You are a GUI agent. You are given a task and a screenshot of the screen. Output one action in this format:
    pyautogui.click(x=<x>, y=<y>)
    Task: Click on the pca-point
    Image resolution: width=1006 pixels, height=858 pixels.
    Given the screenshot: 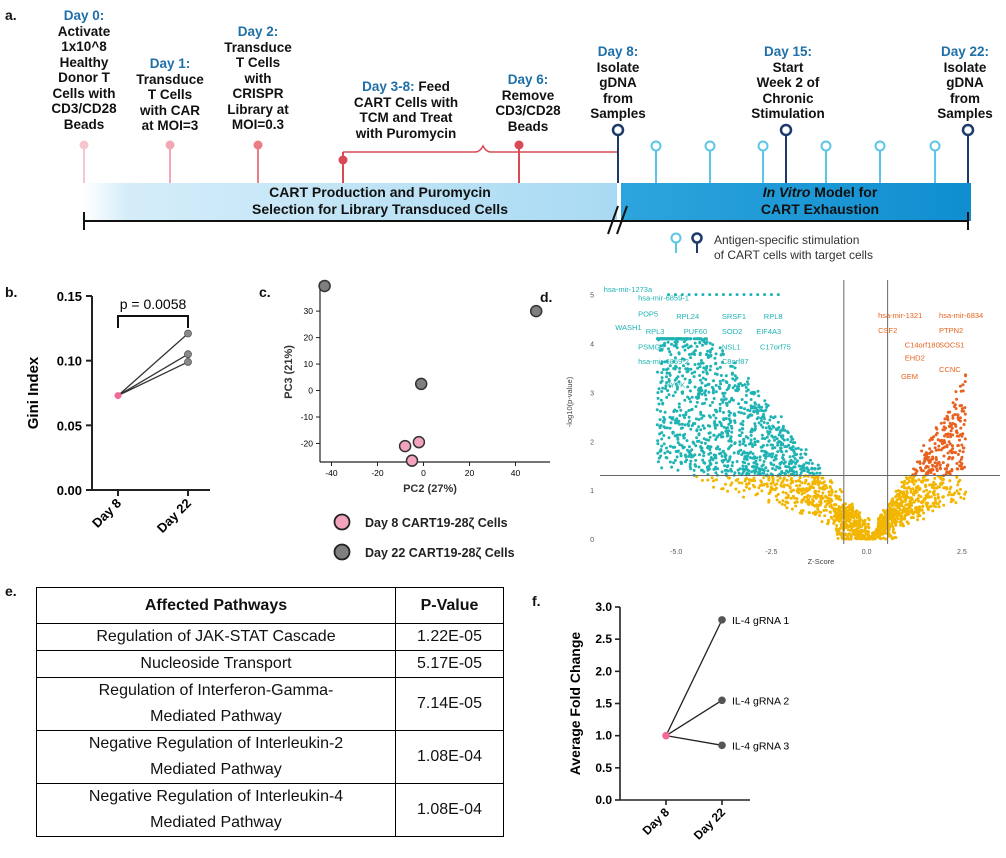 What is the action you would take?
    pyautogui.click(x=536, y=311)
    